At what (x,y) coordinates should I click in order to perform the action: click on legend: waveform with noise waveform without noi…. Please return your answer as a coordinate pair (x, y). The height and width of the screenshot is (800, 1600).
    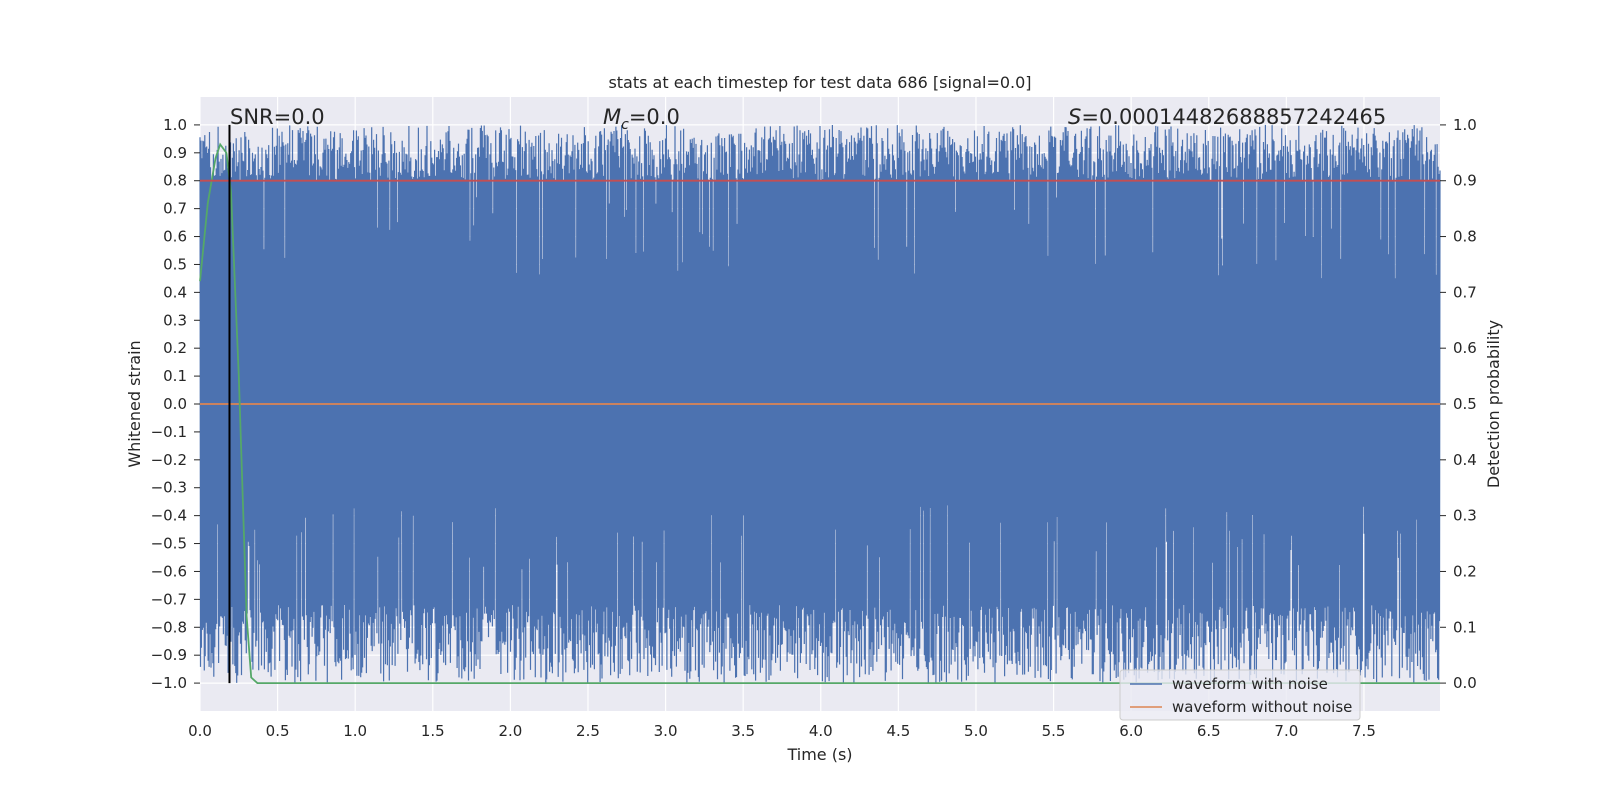
    Looking at the image, I should click on (1240, 695).